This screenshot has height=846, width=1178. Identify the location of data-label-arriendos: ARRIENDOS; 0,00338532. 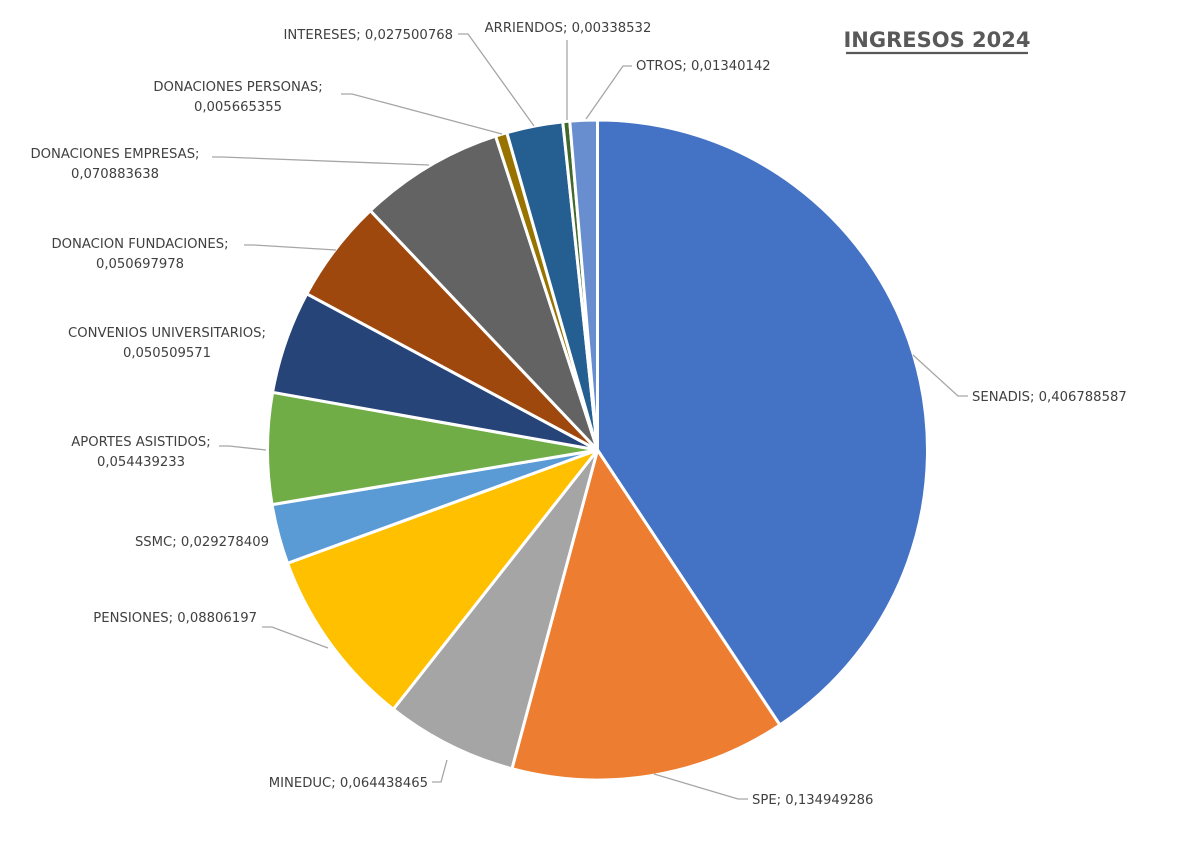
(568, 28).